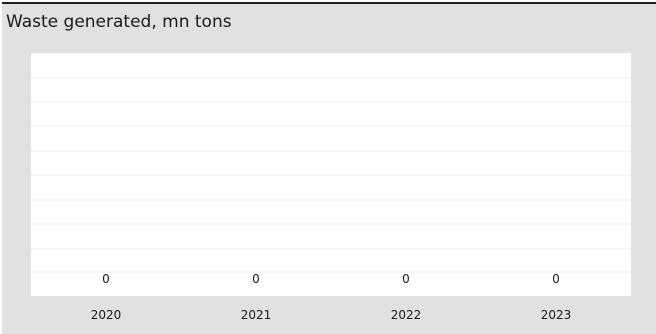  I want to click on data-label-2020: 0, so click(106, 279).